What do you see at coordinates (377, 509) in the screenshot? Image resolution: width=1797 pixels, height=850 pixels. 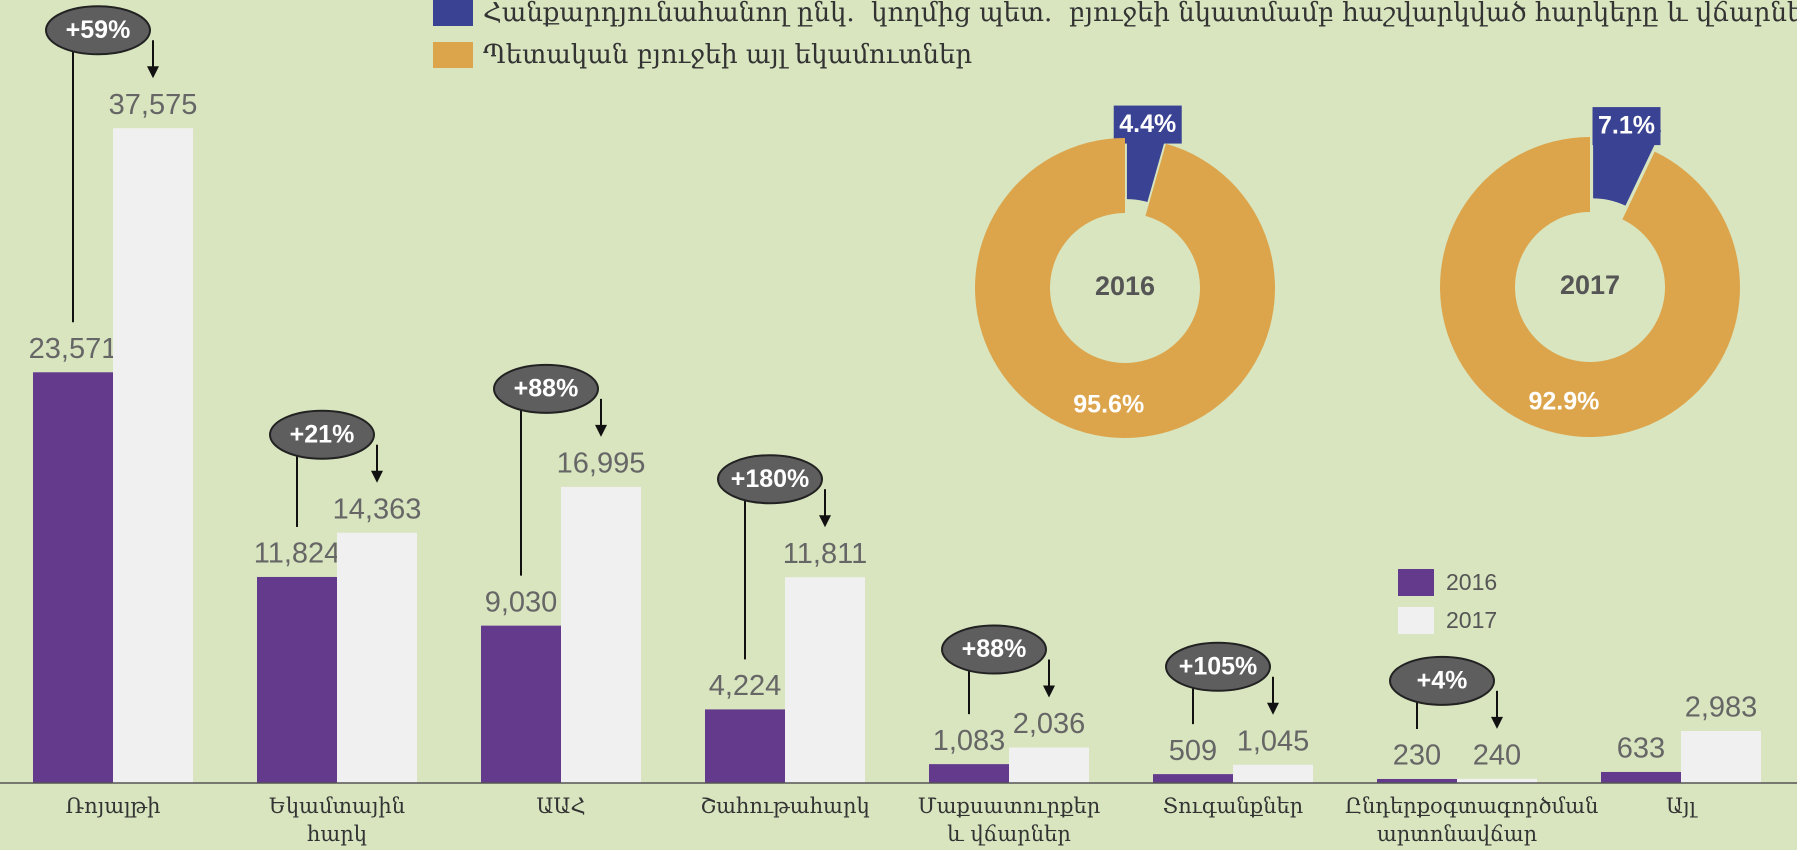 I see `value-label: 14,363` at bounding box center [377, 509].